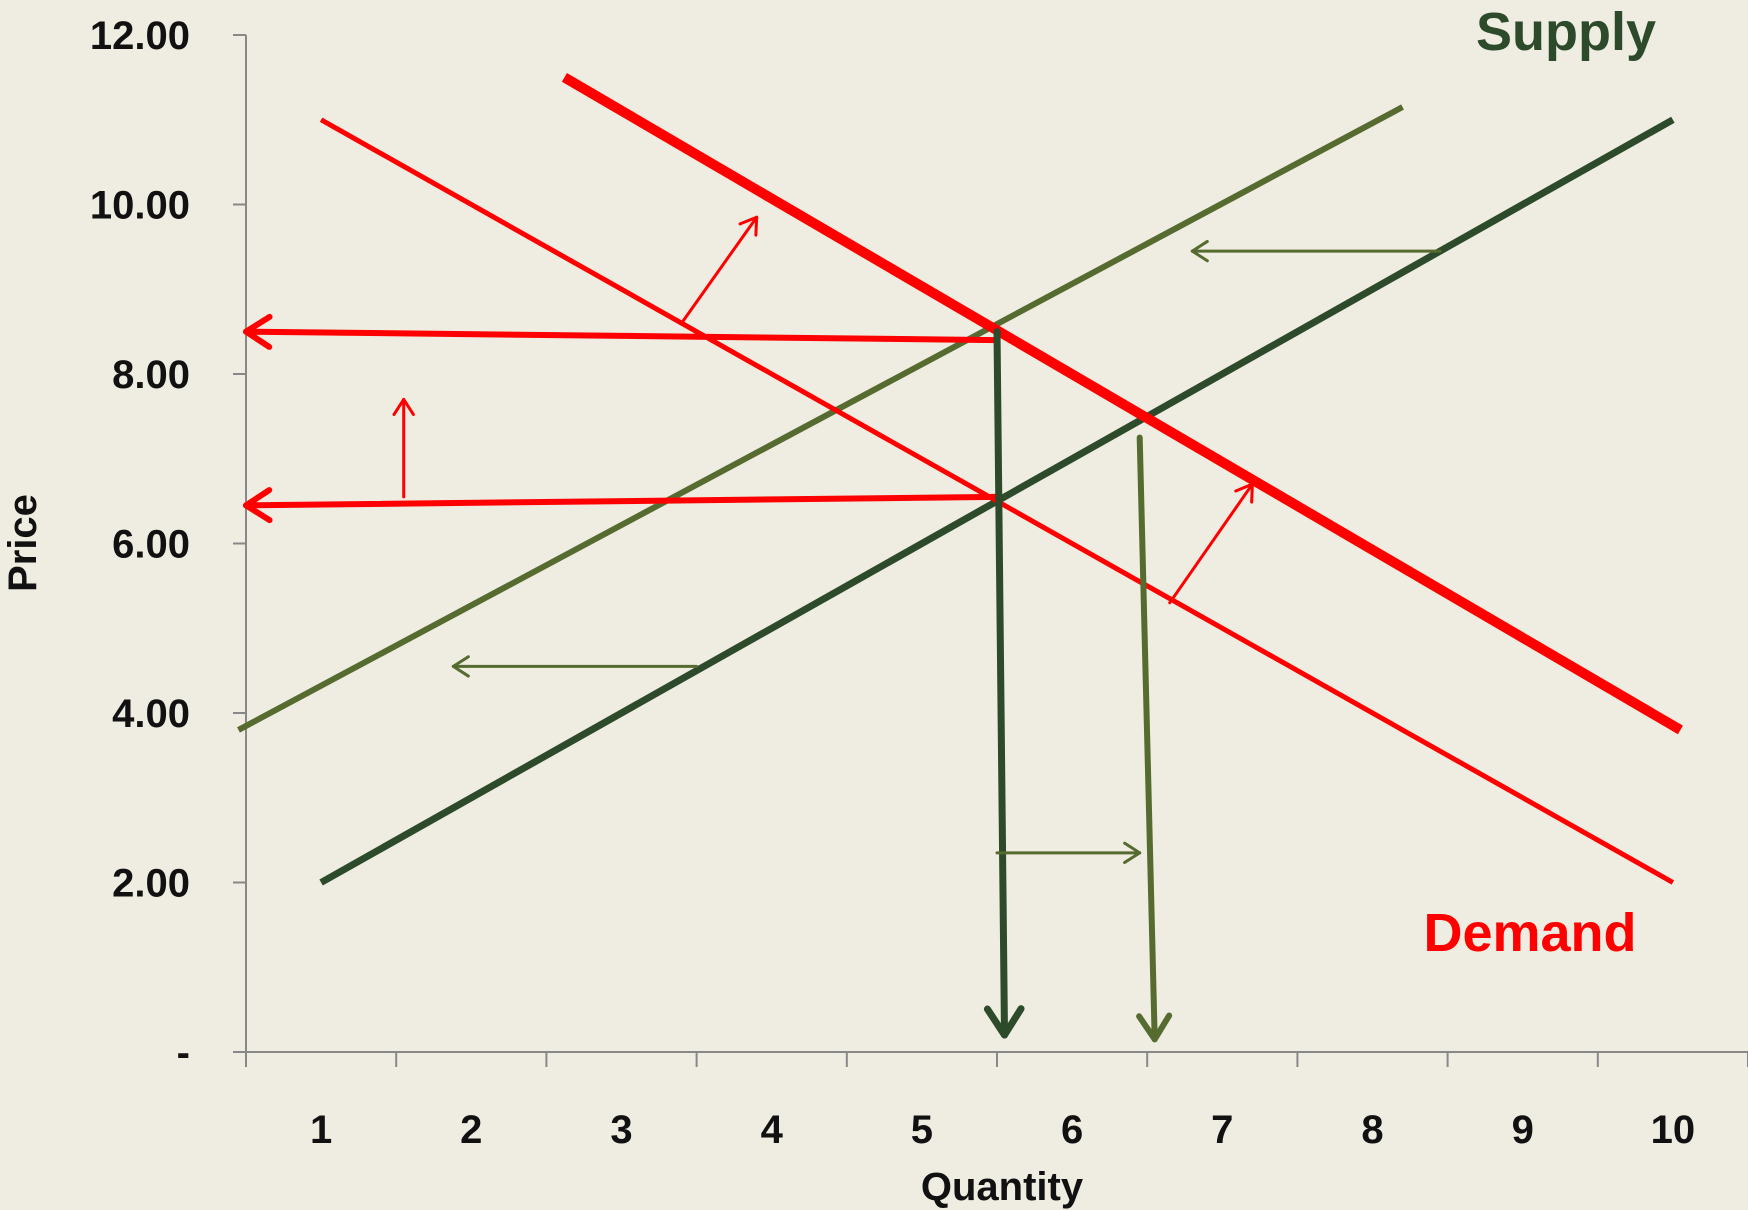 Image resolution: width=1748 pixels, height=1210 pixels. I want to click on x-tick-label: 4, so click(772, 1130).